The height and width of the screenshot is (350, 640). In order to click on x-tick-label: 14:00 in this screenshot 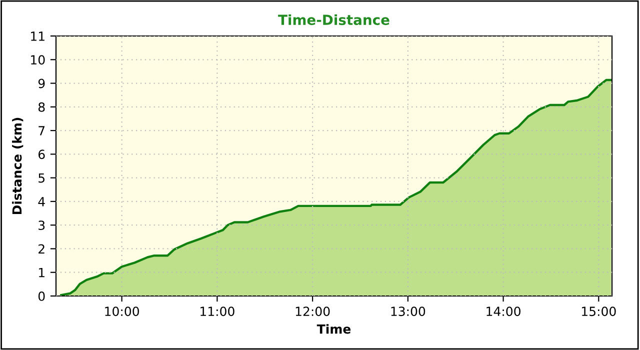, I will do `click(503, 311)`.